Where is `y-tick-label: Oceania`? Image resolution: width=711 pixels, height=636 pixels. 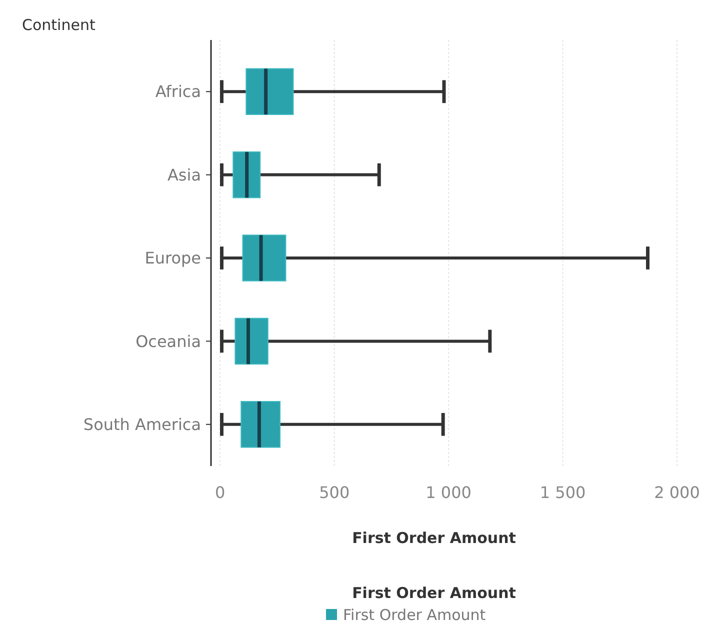 y-tick-label: Oceania is located at coordinates (168, 341).